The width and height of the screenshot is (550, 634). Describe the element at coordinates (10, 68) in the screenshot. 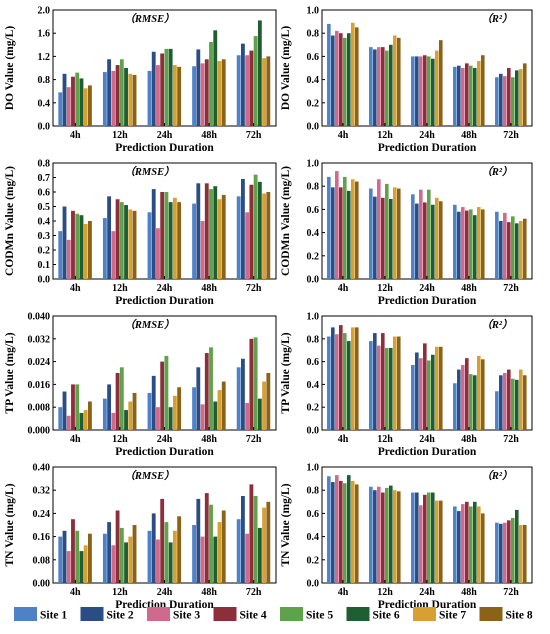

I see `y-axis-title: DO Value (mg/L)` at that location.